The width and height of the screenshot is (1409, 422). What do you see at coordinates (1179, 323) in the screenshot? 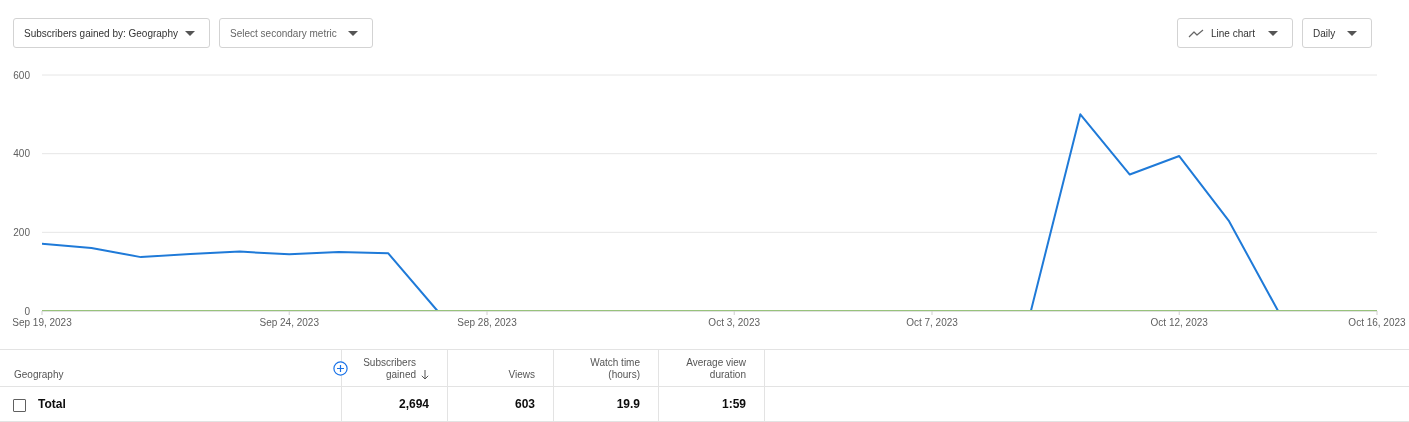
I see `x-tick-label: Oct 12, 2023` at bounding box center [1179, 323].